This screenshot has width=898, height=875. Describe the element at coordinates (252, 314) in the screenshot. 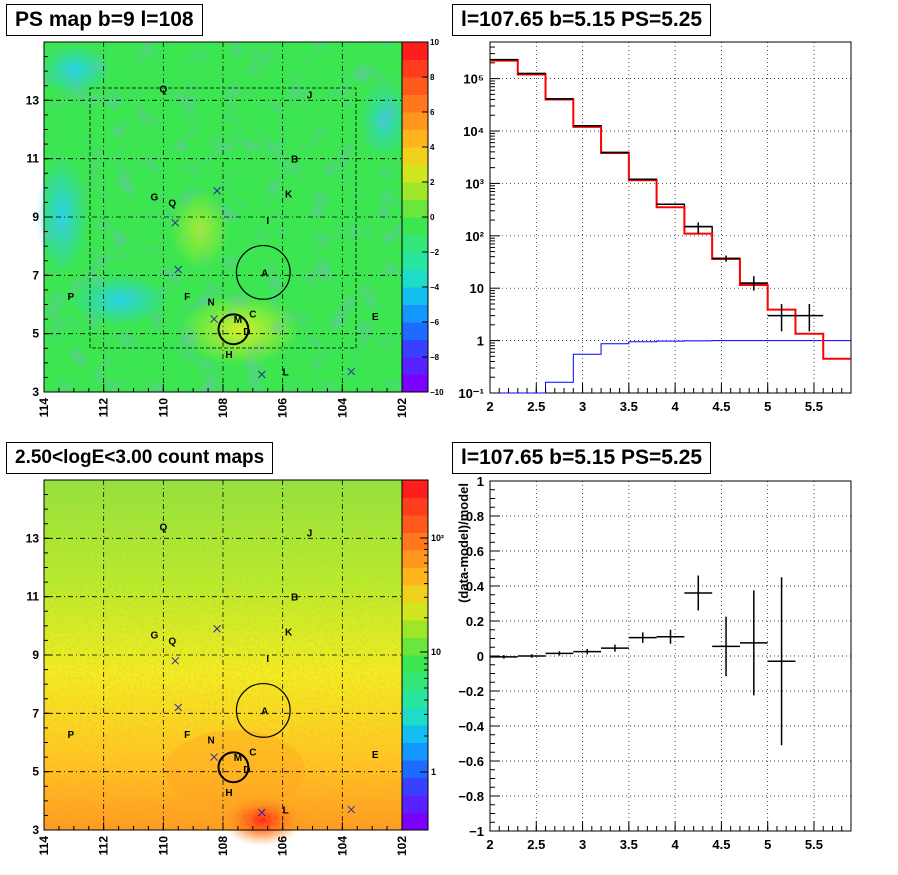

I see `source-label: C` at that location.